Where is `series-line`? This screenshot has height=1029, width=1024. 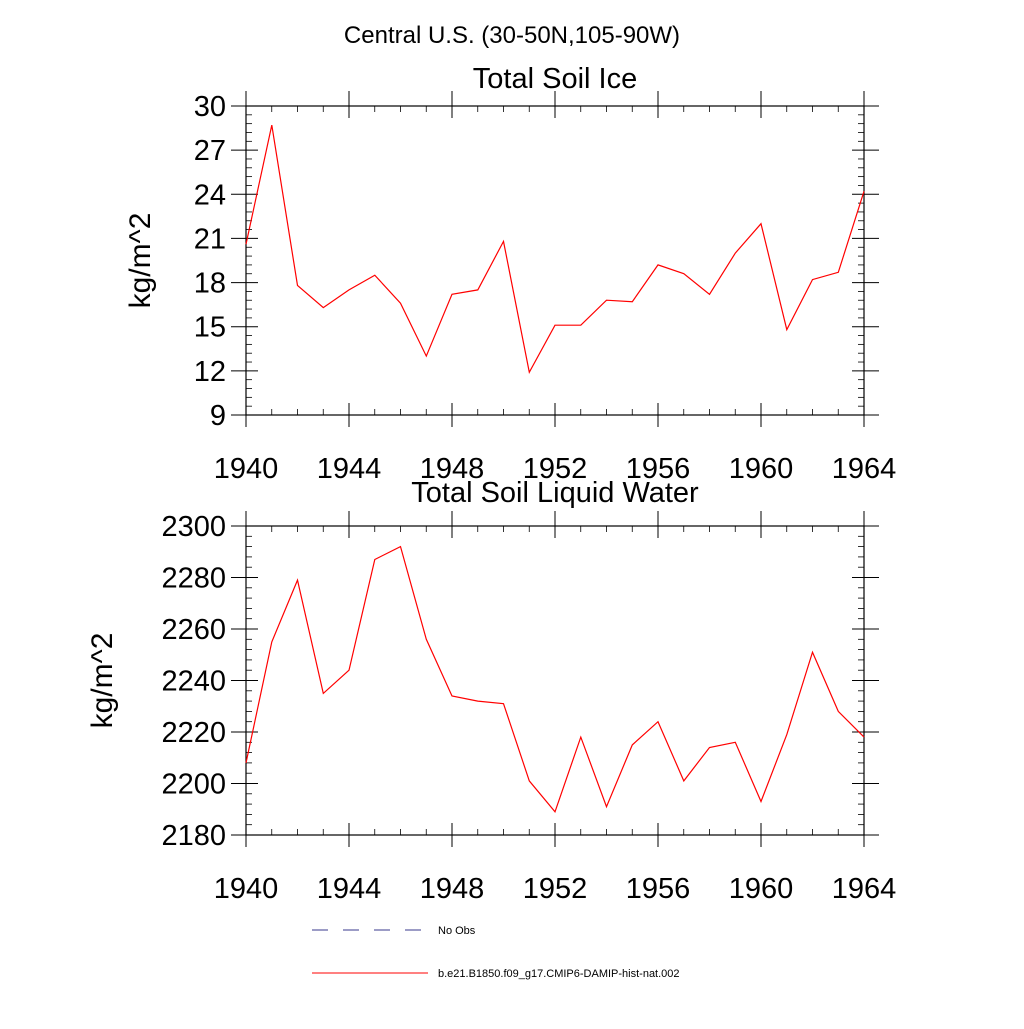 series-line is located at coordinates (555, 249).